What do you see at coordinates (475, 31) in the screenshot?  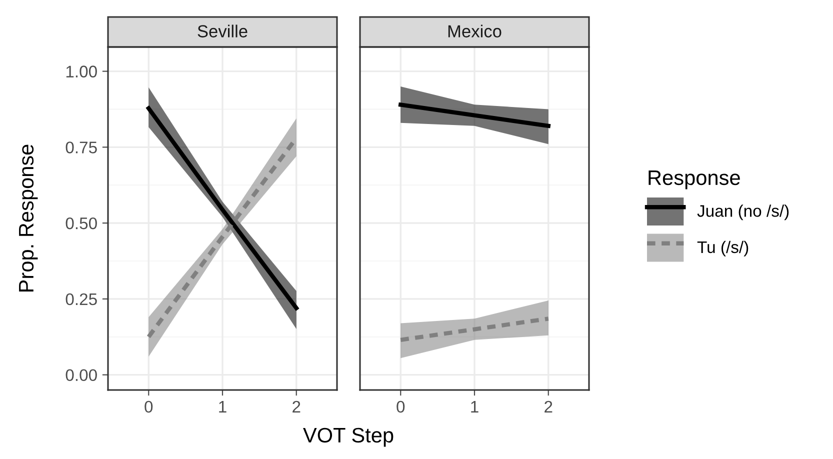 I see `chart-title: Mexico` at bounding box center [475, 31].